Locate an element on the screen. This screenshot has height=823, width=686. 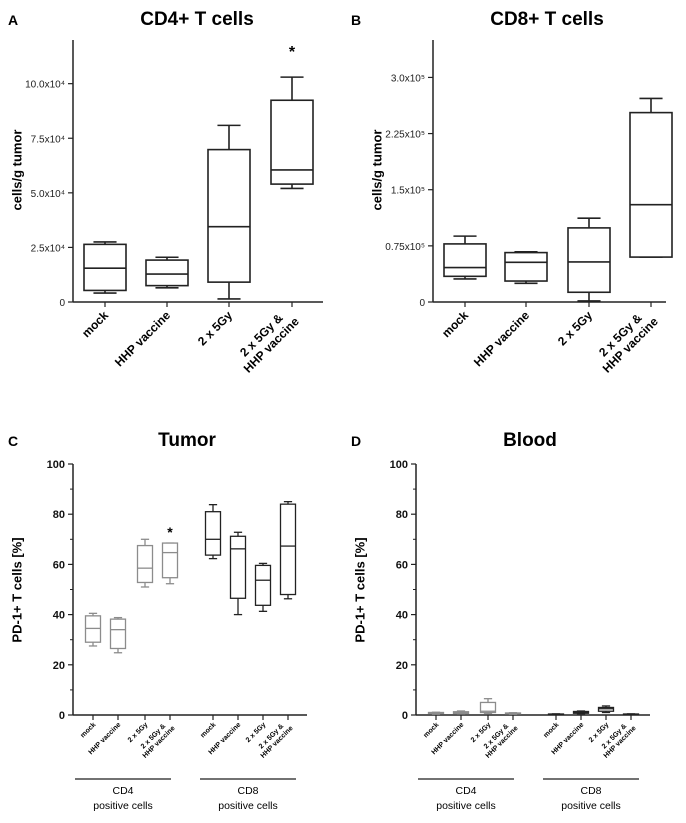
y-tick-label: 0.75x10⁵ is located at coordinates (405, 247).